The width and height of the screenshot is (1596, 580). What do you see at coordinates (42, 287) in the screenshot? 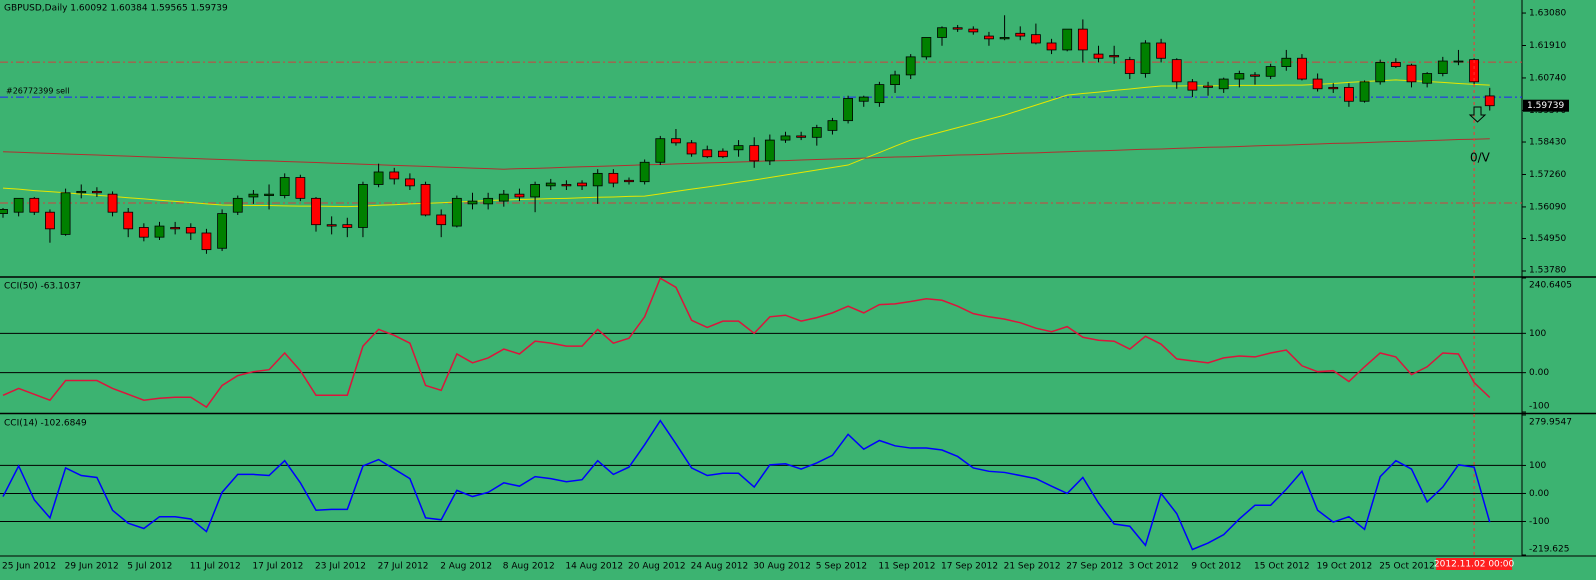
I see `pane-title: CCI(50) -63.1037` at bounding box center [42, 287].